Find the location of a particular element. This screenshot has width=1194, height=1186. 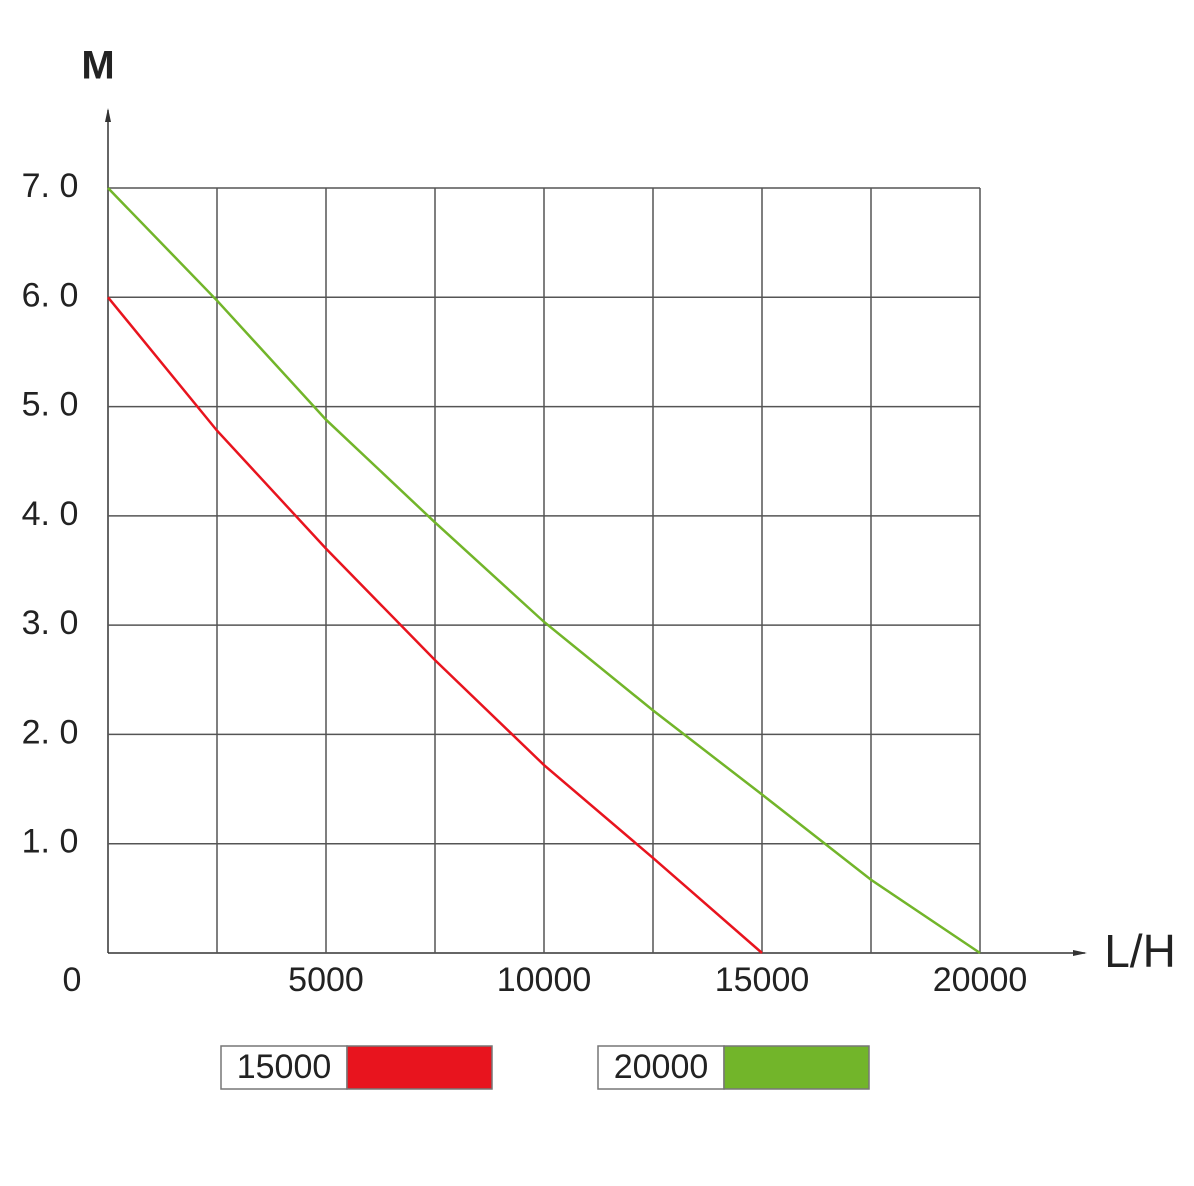

y-tick-label: 5. 0 is located at coordinates (50, 405).